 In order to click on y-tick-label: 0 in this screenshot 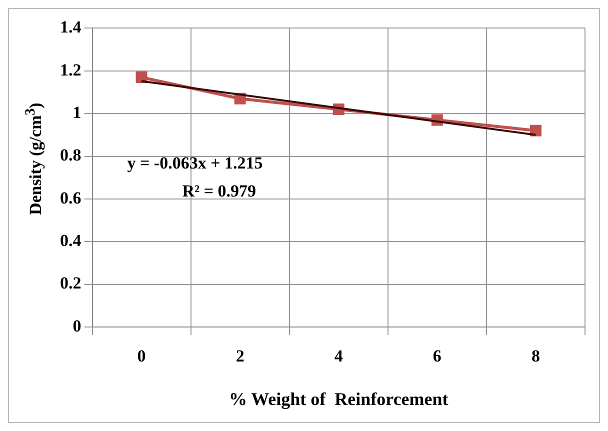, I will do `click(77, 326)`.